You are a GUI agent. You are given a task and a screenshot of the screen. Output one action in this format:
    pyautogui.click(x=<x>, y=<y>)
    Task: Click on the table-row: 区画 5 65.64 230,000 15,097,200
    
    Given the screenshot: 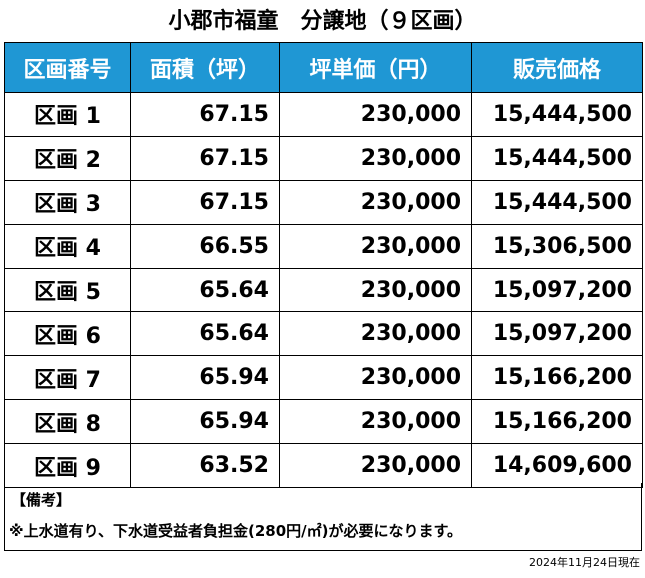 What is the action you would take?
    pyautogui.click(x=323, y=290)
    